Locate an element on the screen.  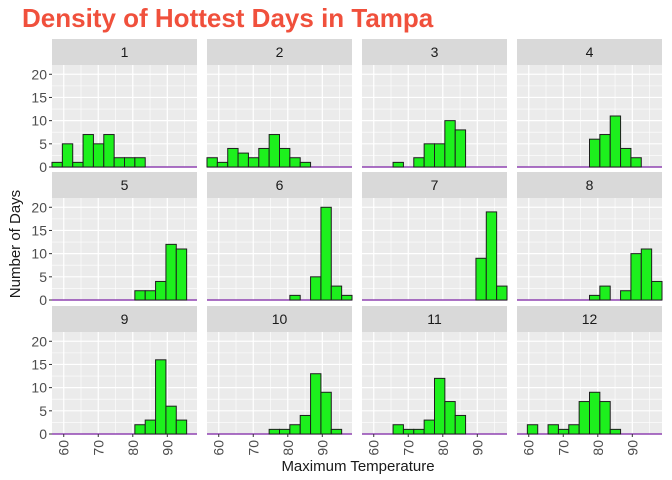
facet-panel-7: 7 is located at coordinates (435, 236).